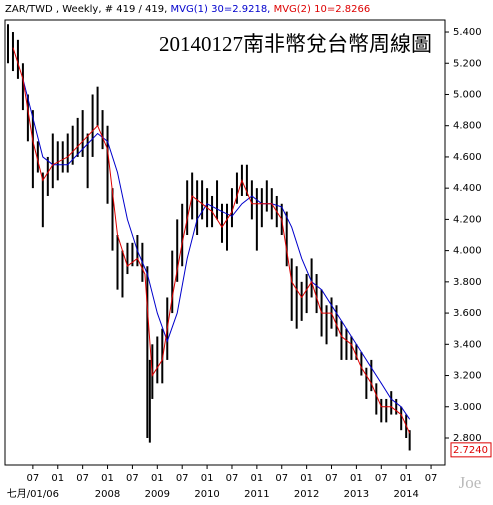 The height and width of the screenshot is (505, 493). What do you see at coordinates (295, 44) in the screenshot?
I see `chart-title: 20140127南非幣兌台幣周線圖` at bounding box center [295, 44].